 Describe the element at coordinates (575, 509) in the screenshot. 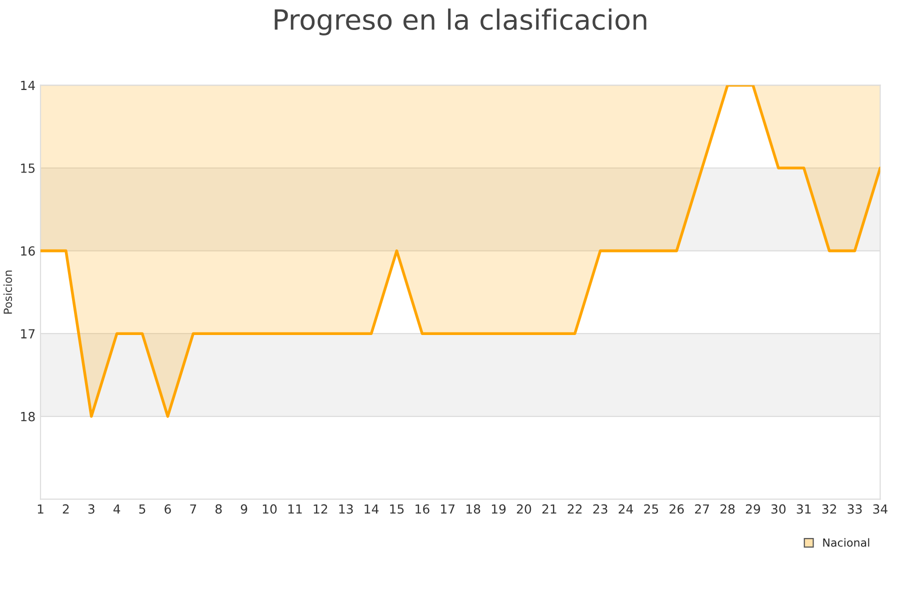

I see `x-tick-label: 22` at that location.